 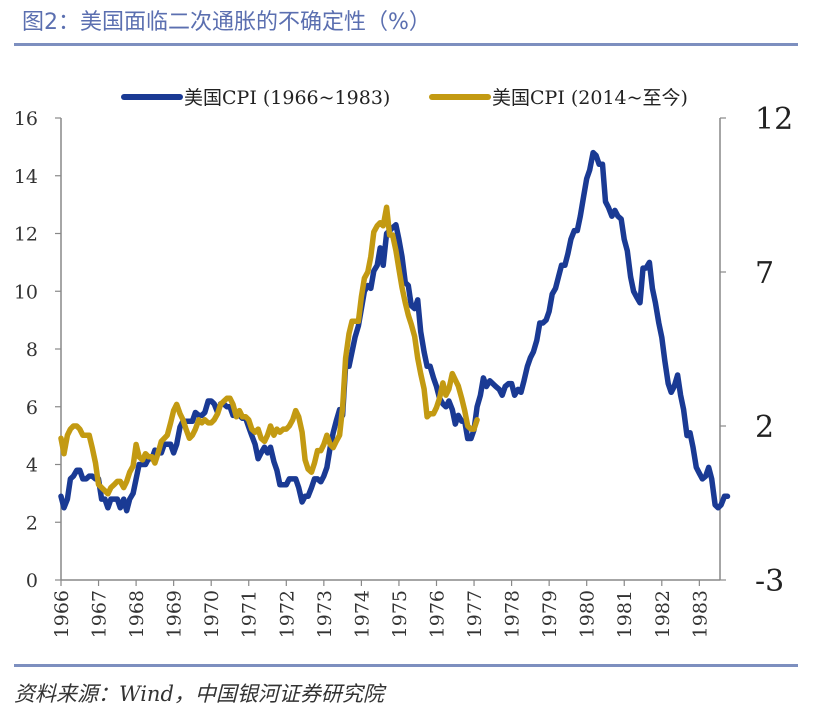 I want to click on legend: 美国CPI (1966~1983) 美国CPI (2014~至今), so click(x=404, y=98).